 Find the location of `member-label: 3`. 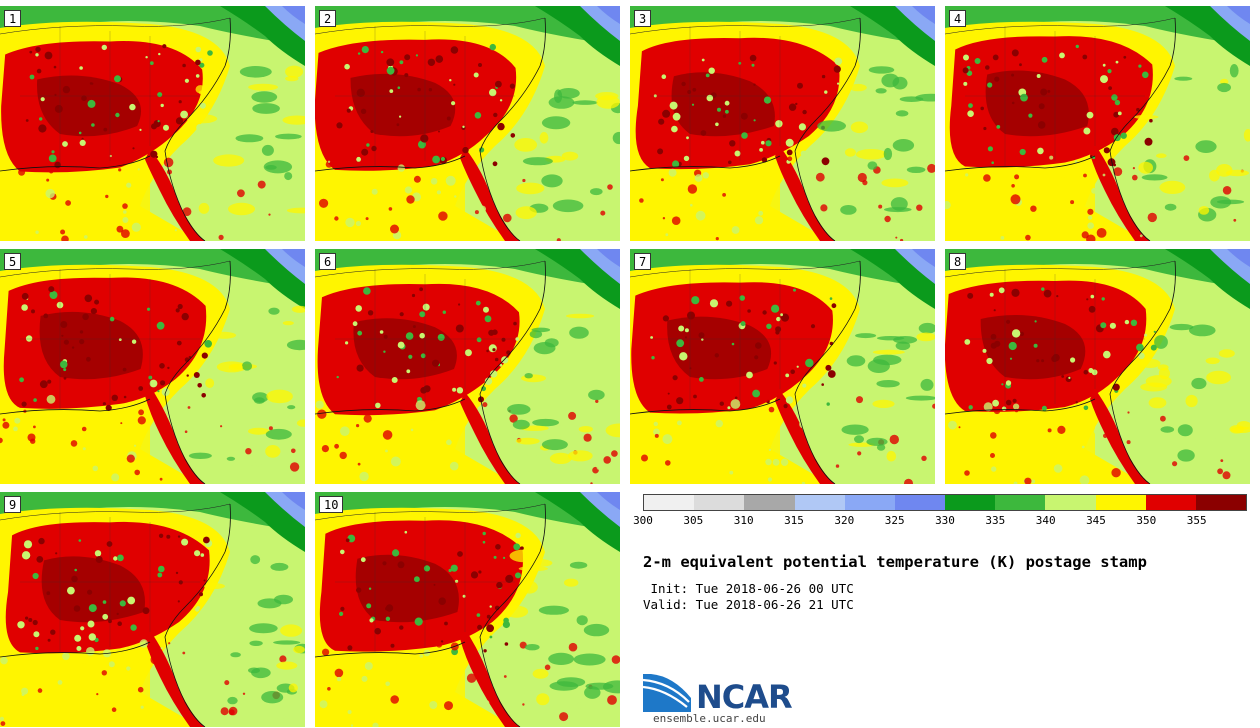

member-label: 3 is located at coordinates (643, 18).